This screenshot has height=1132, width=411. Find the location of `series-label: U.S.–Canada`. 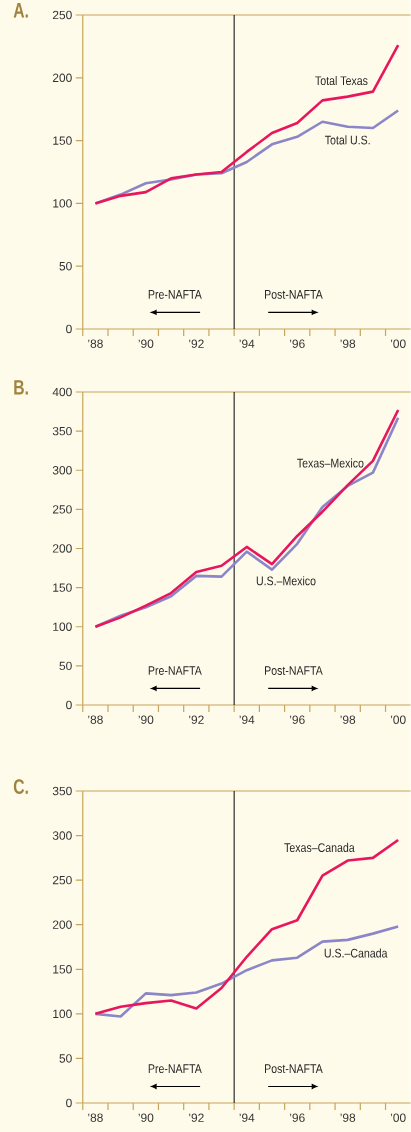

series-label: U.S.–Canada is located at coordinates (356, 953).